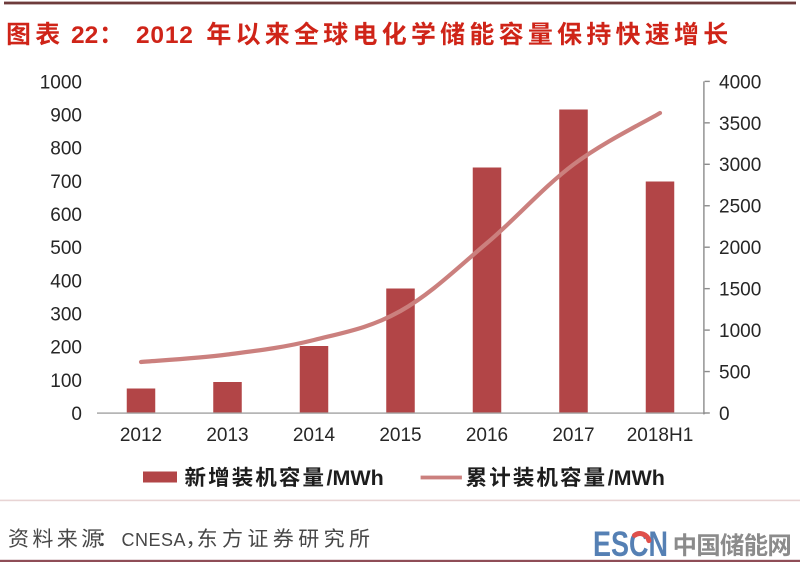 Image resolution: width=800 pixels, height=570 pixels. Describe the element at coordinates (660, 435) in the screenshot. I see `svg-text: 2018H1` at that location.